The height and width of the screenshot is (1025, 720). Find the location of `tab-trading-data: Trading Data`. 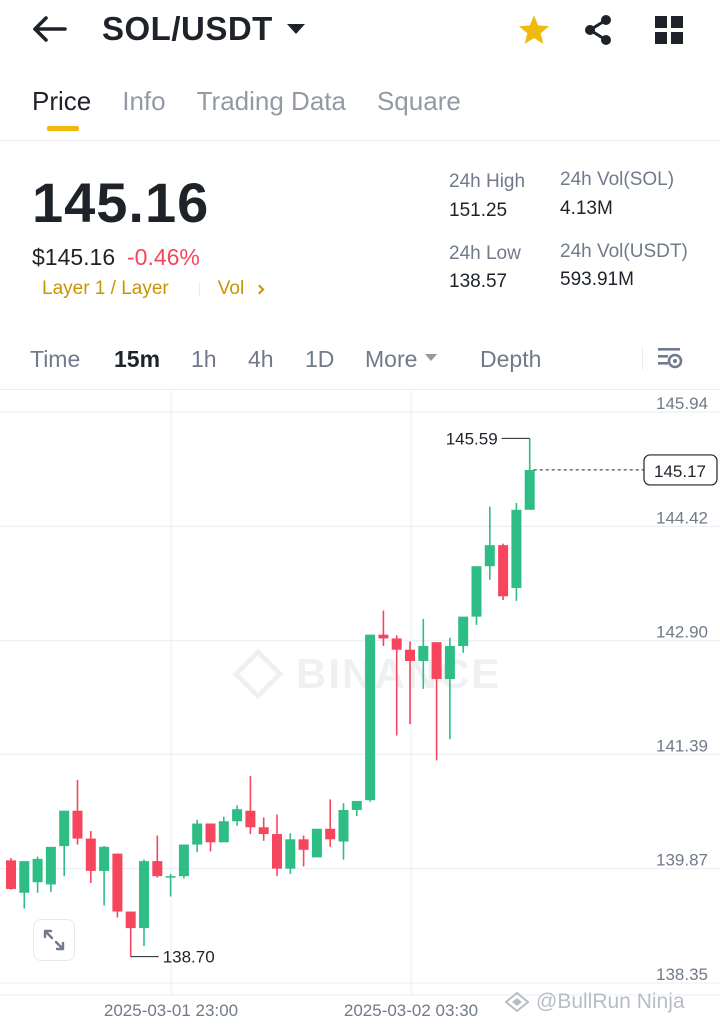

tab-trading-data: Trading Data is located at coordinates (271, 101).